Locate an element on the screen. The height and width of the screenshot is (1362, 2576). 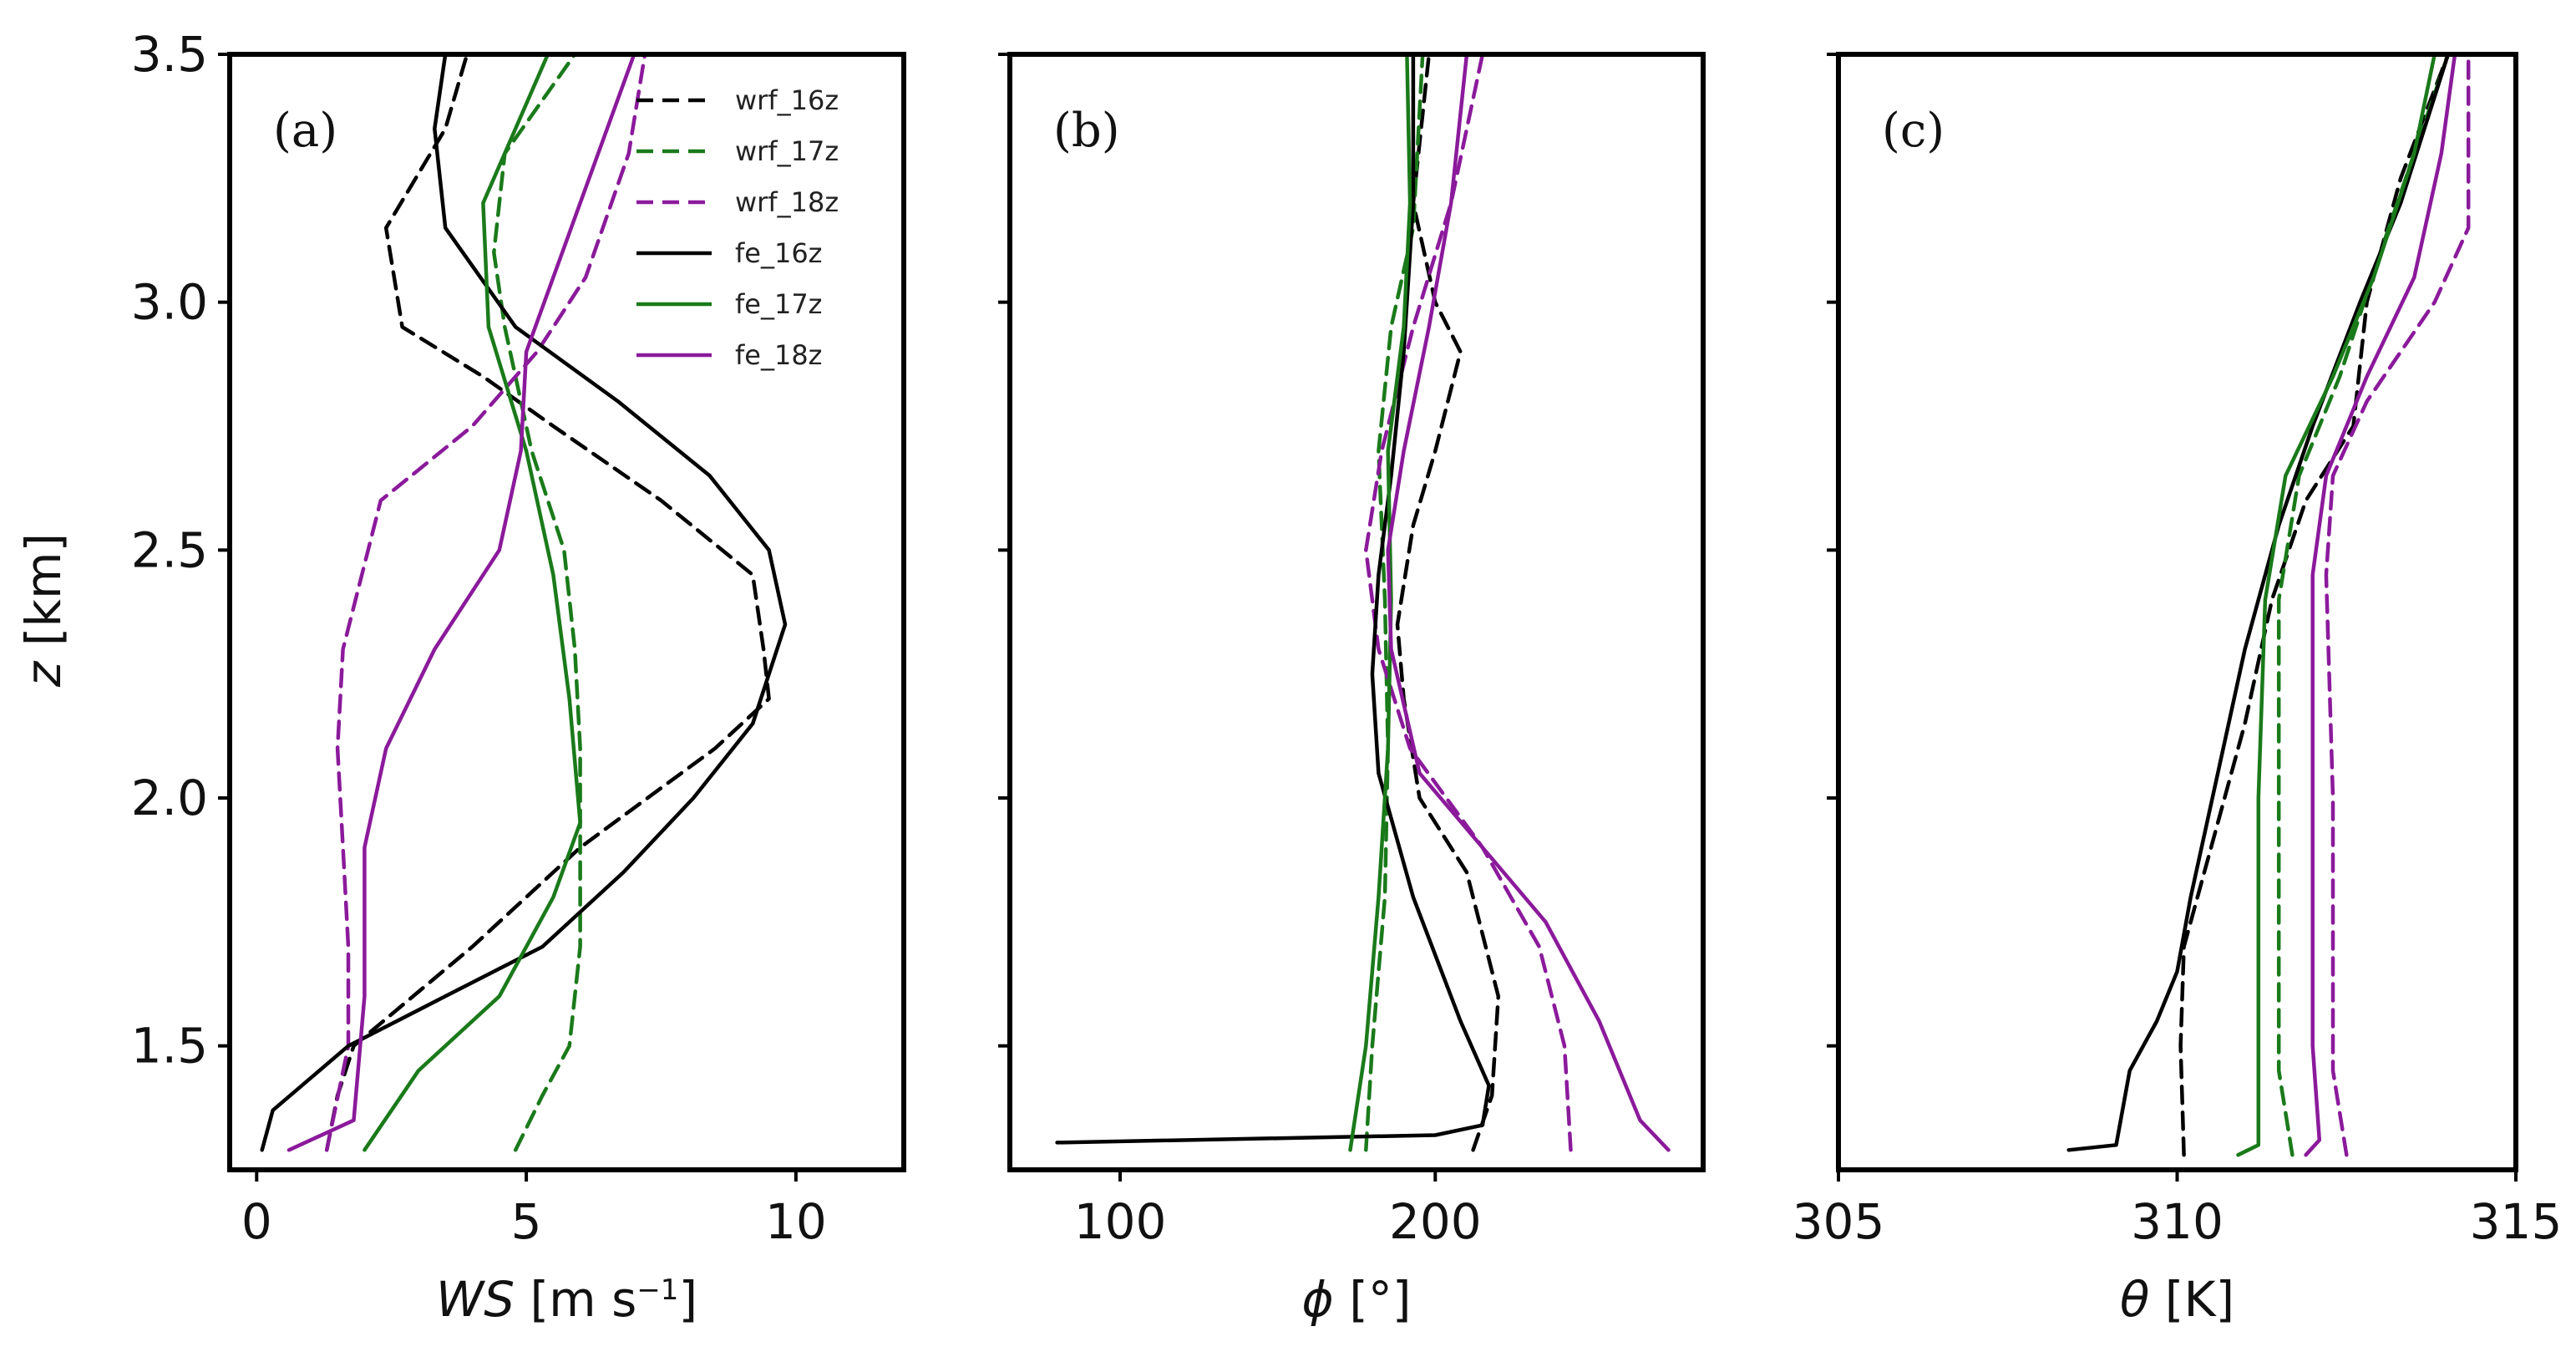
panel-label: (b) is located at coordinates (1086, 131).